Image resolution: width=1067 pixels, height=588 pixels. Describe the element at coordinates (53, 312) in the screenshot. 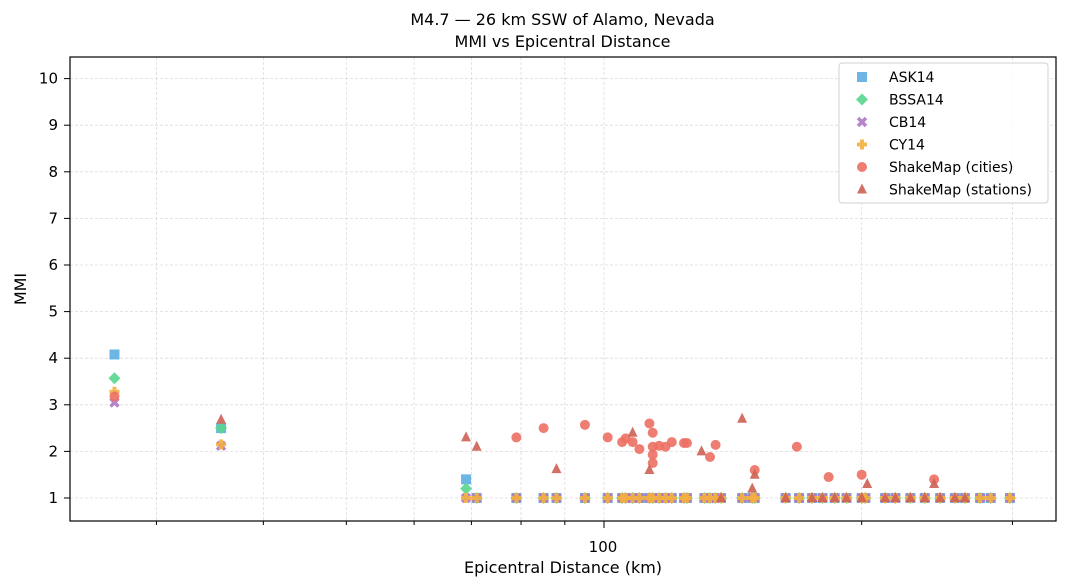

I see `y-tick-label: 5` at that location.